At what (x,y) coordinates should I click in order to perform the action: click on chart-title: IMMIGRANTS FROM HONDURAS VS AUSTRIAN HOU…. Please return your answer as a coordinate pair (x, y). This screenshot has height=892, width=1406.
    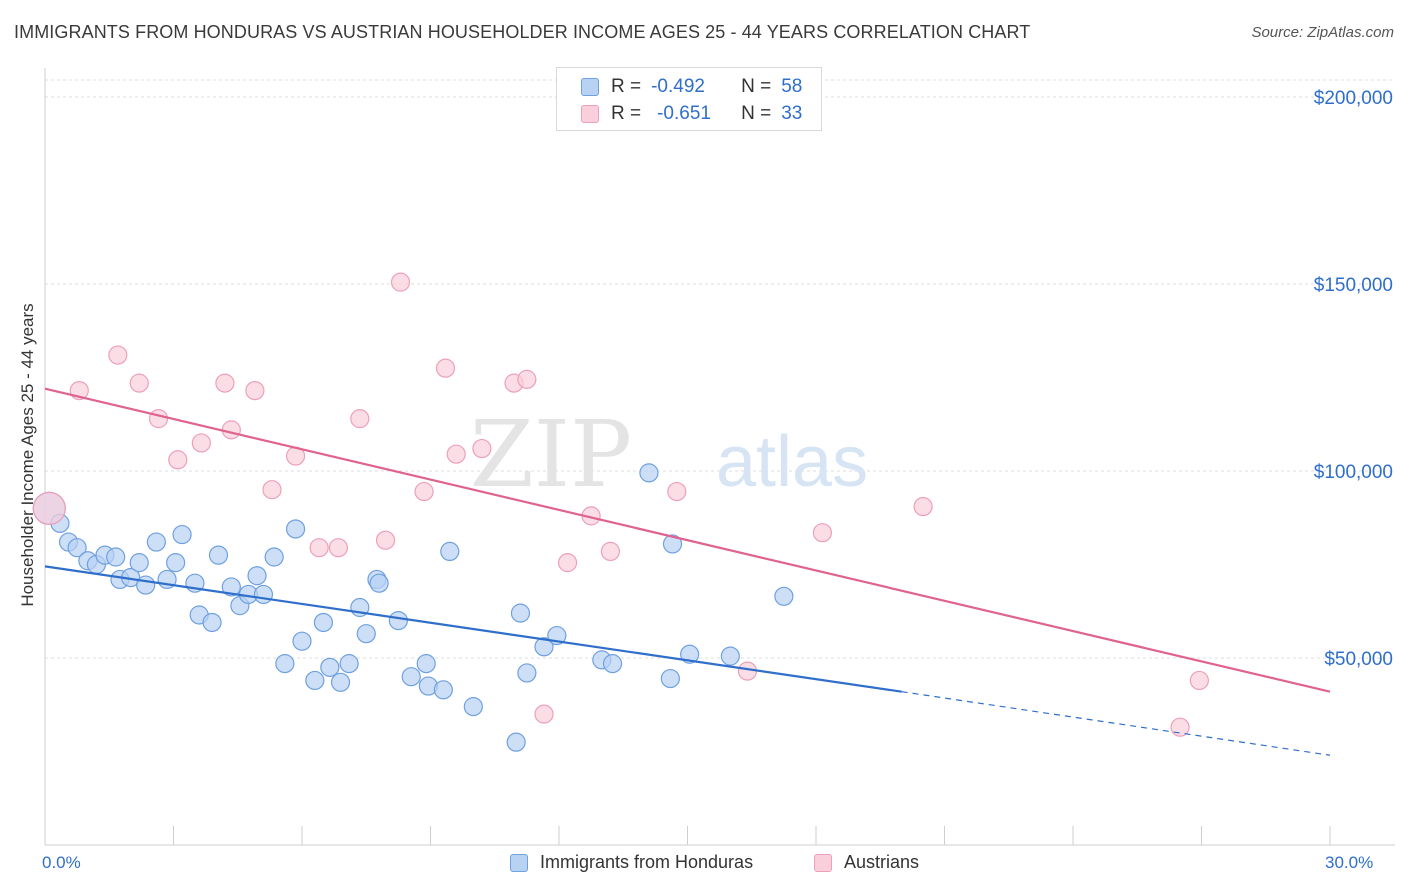
    Looking at the image, I should click on (522, 32).